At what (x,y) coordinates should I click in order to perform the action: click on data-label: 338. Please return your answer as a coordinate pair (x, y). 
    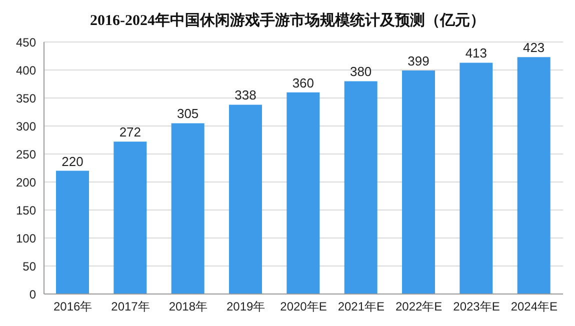
    Looking at the image, I should click on (245, 95).